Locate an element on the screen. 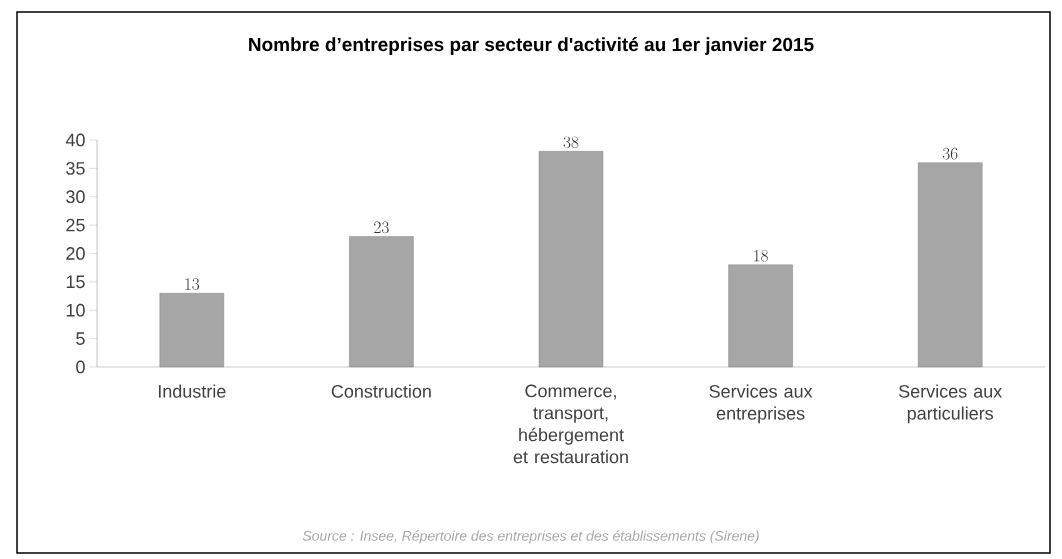 The width and height of the screenshot is (1062, 559). x-tick-label: Services aux entreprises is located at coordinates (761, 404).